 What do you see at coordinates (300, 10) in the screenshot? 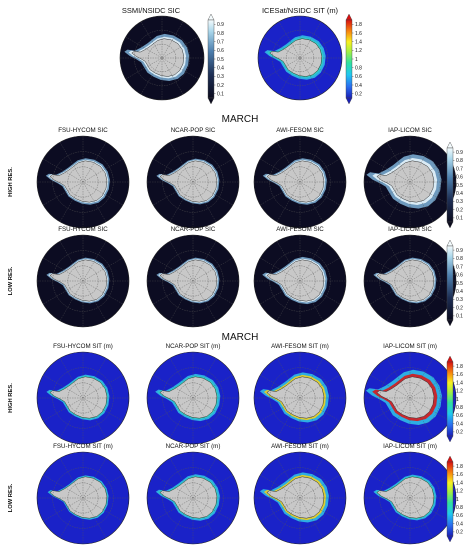
I see `top-panel-title-sit: ICESat/NSIDC SIT (m)` at bounding box center [300, 10].